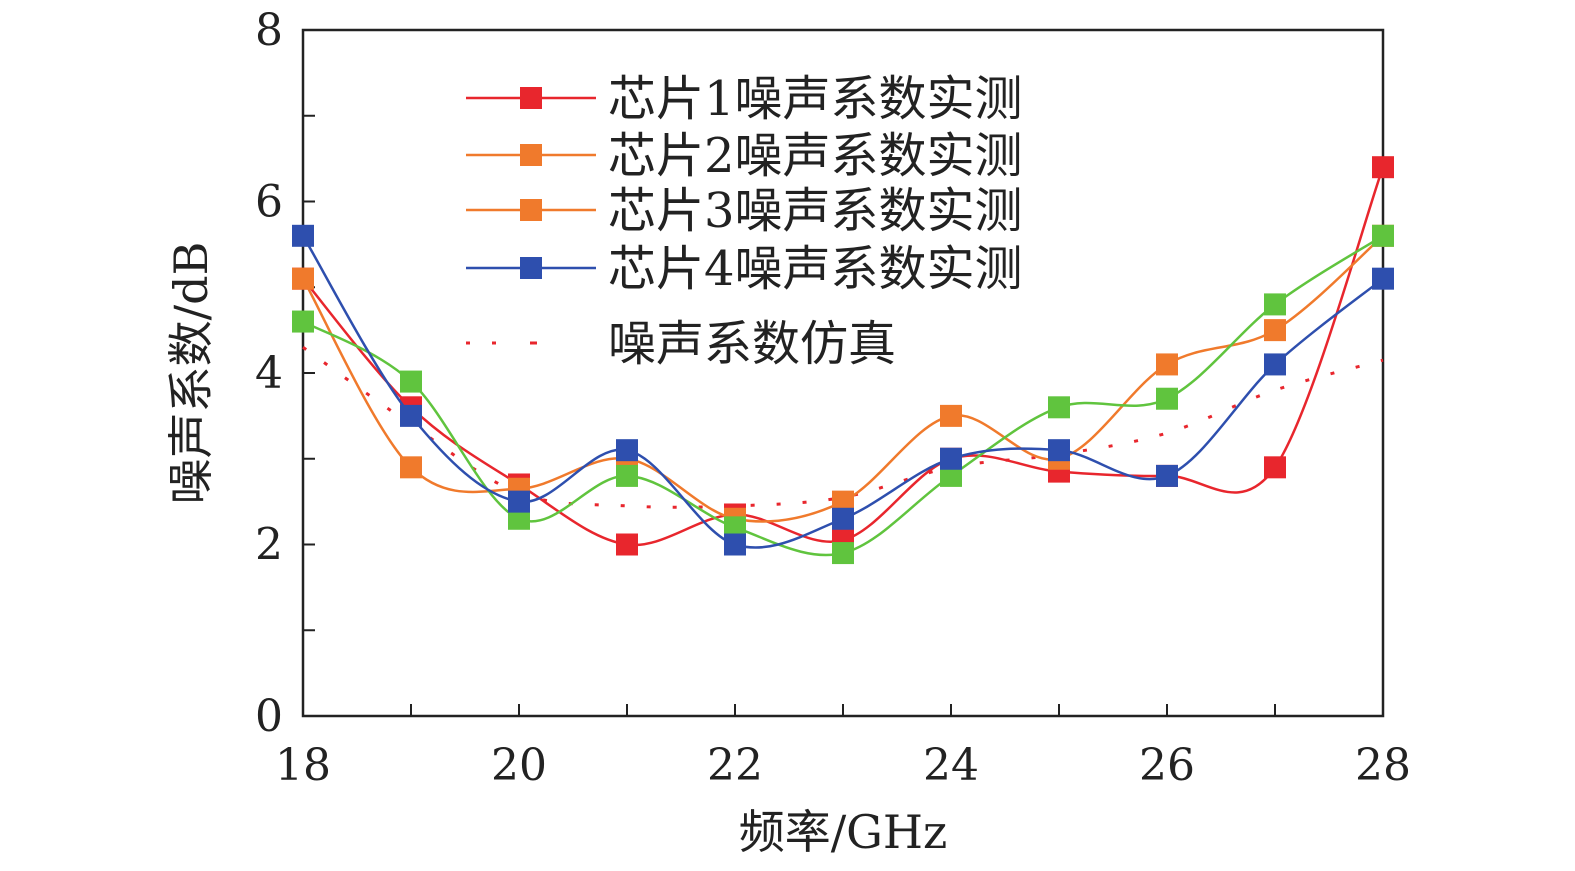  What do you see at coordinates (269, 30) in the screenshot?
I see `y-tick-label-8: 8` at bounding box center [269, 30].